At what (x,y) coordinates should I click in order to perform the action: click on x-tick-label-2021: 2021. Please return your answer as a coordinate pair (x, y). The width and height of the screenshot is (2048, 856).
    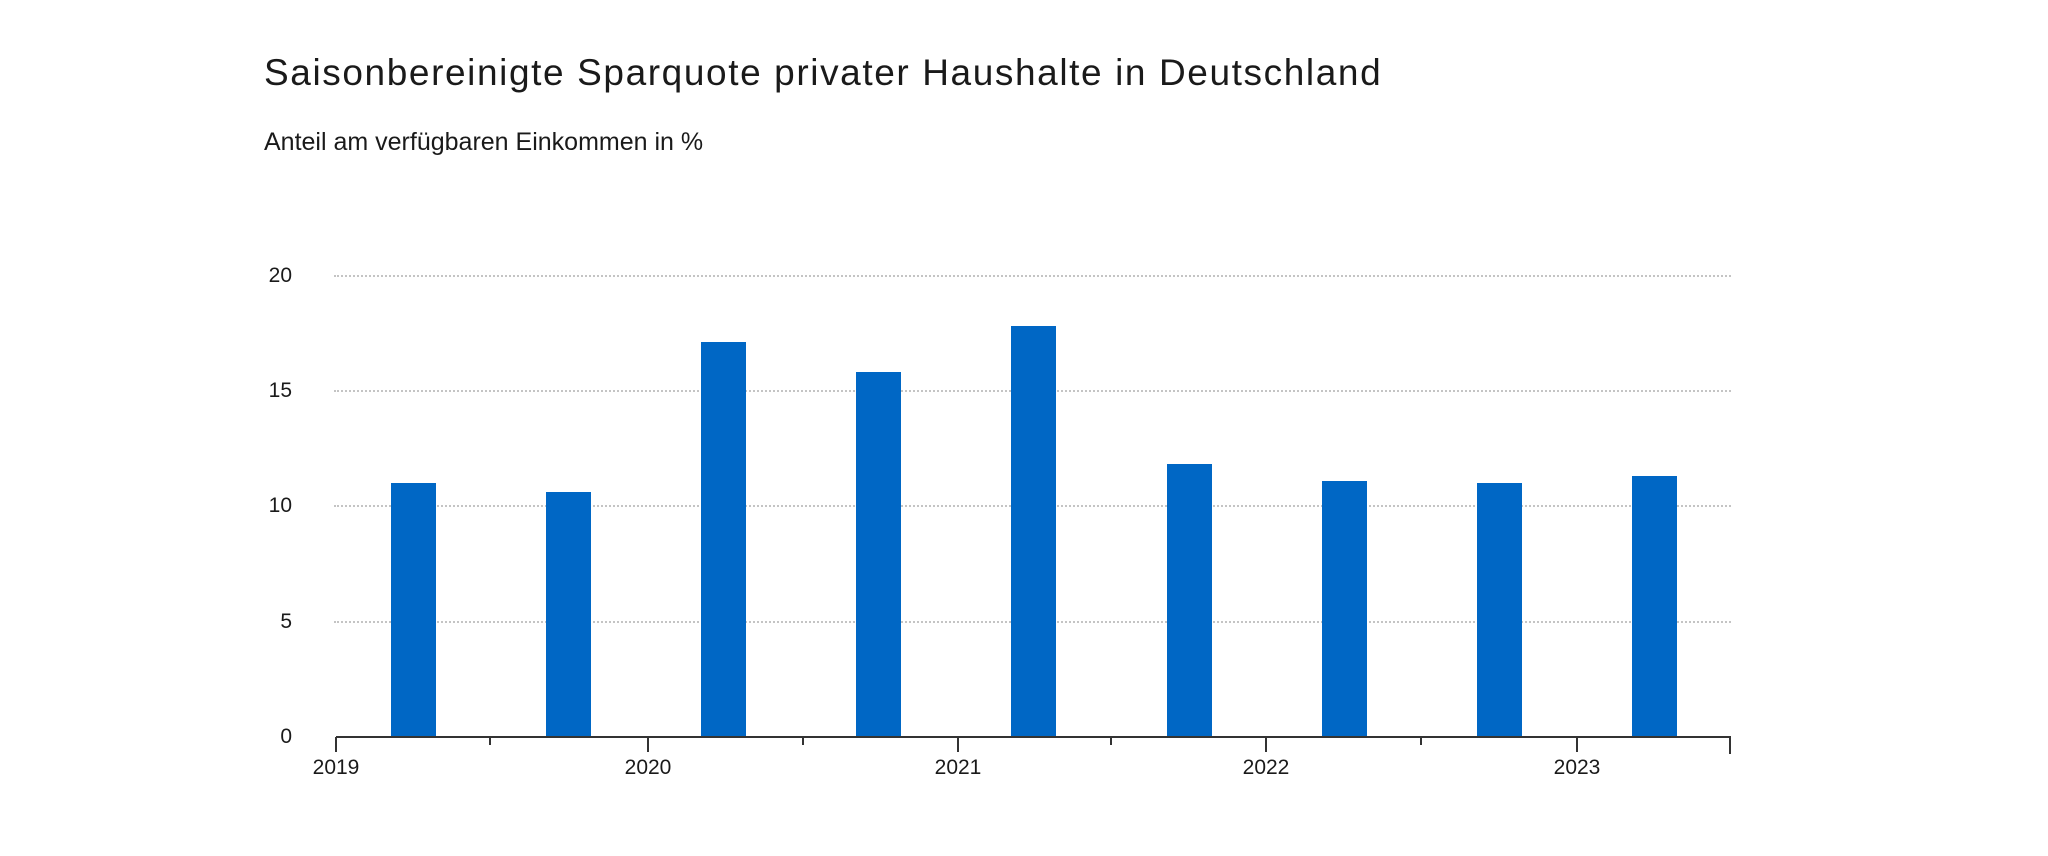
    Looking at the image, I should click on (958, 767).